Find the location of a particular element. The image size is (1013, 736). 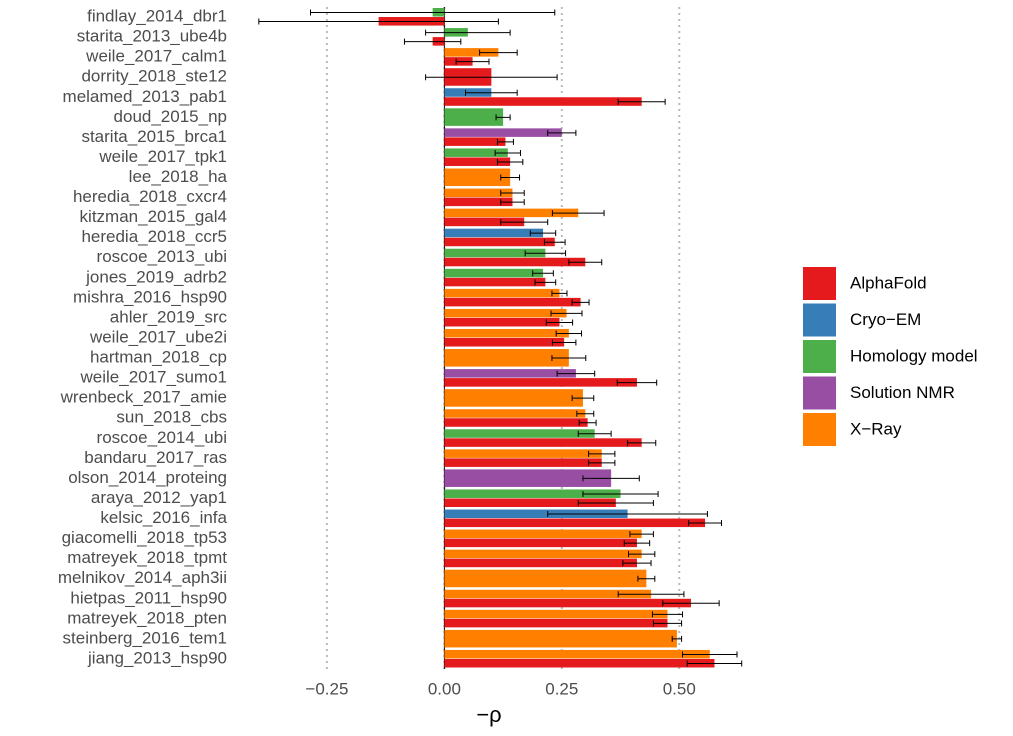

y-tick-label: roscoe_2013_ubi is located at coordinates (162, 256).